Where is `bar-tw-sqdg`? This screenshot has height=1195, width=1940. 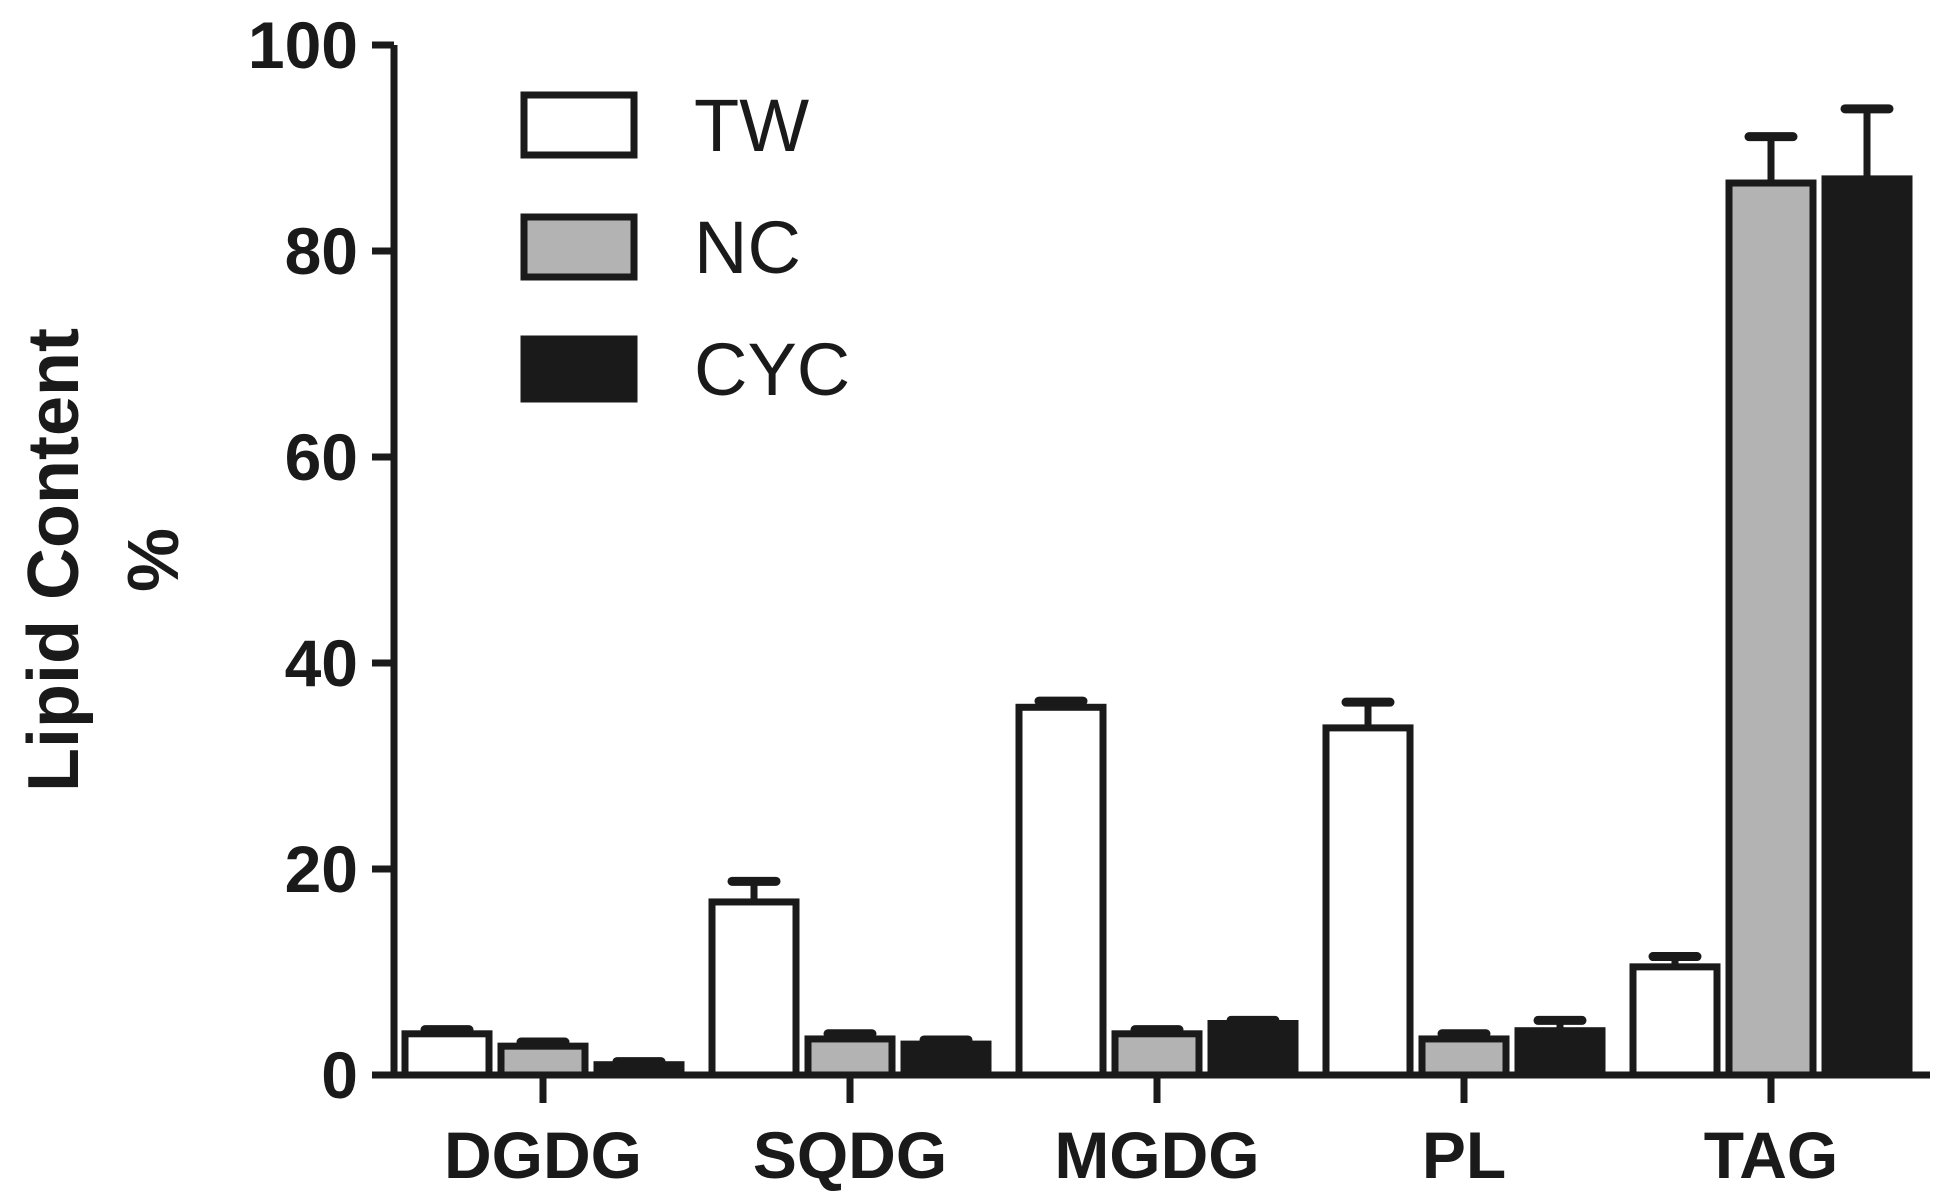
bar-tw-sqdg is located at coordinates (754, 988).